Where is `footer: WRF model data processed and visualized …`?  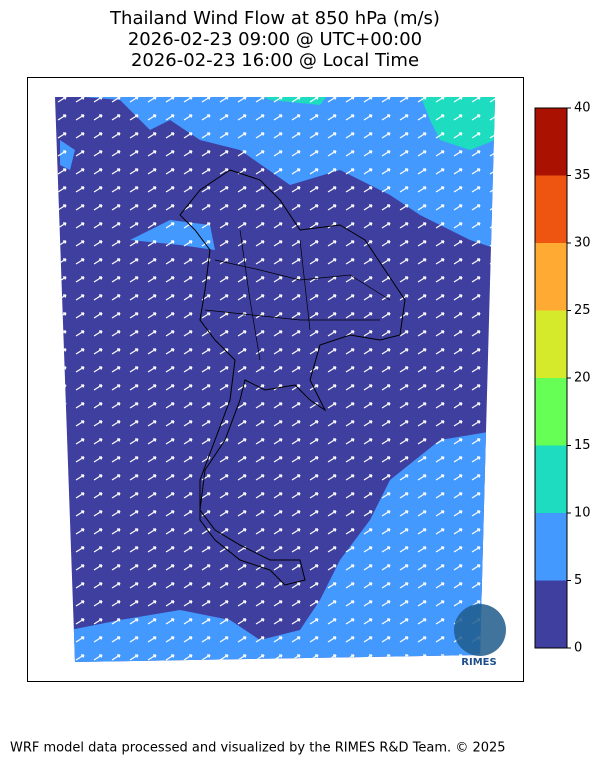 footer: WRF model data processed and visualized … is located at coordinates (258, 748).